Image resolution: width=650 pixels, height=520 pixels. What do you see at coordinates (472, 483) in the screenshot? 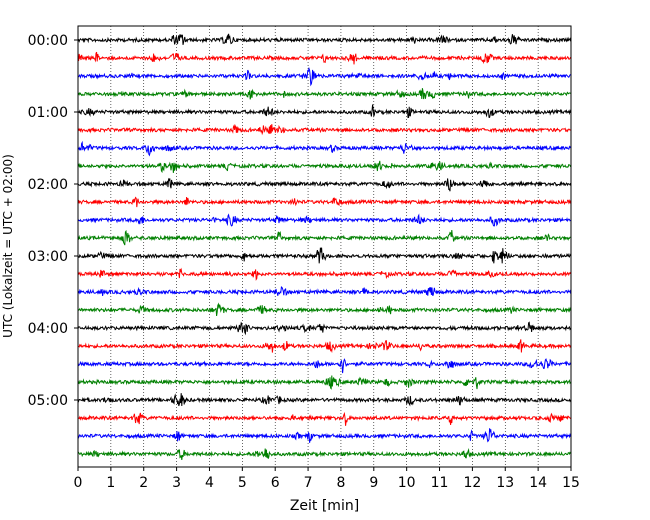
I see `x-tick-label: 12` at bounding box center [472, 483].